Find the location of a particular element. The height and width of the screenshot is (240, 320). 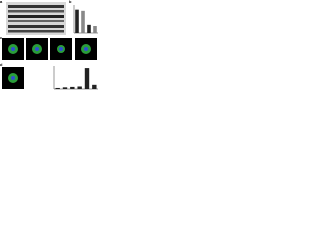

panel-label: b is located at coordinates (70, 2).